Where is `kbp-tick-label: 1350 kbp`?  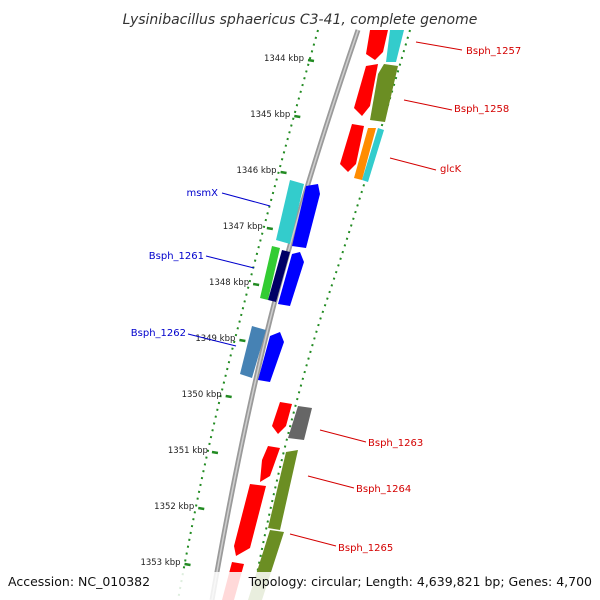
kbp-tick-label: 1350 kbp is located at coordinates (202, 395).